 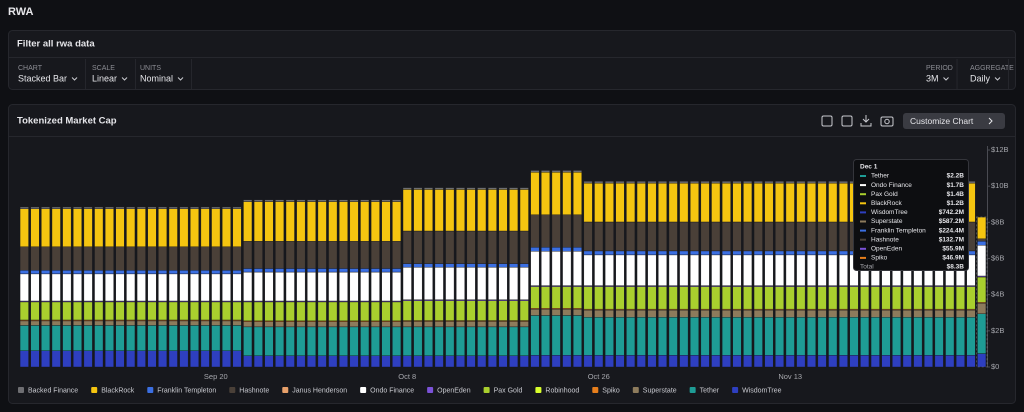 What do you see at coordinates (953, 249) in the screenshot?
I see `tooltip-value: $55.9M` at bounding box center [953, 249].